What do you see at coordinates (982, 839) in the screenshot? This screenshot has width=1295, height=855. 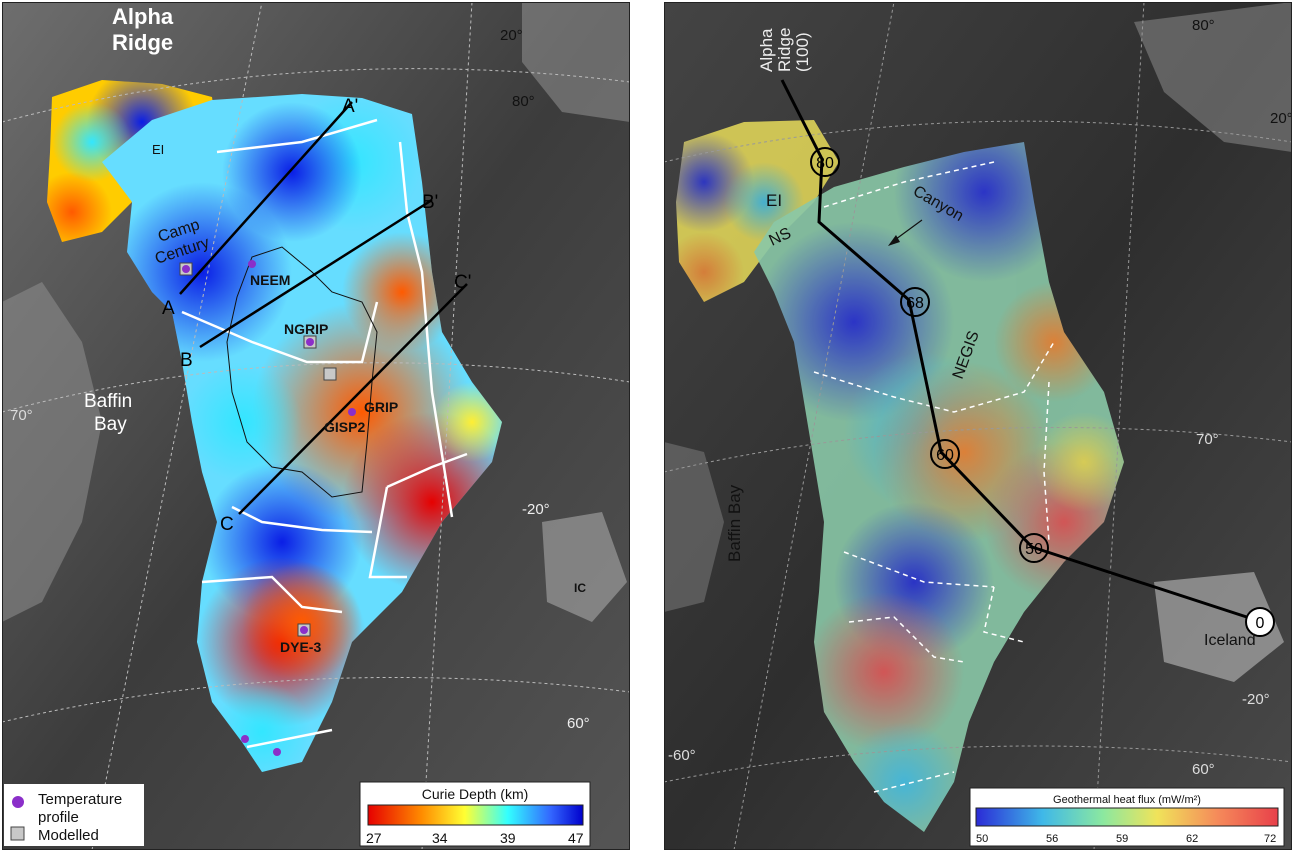 I see `colorbar-tick-0: 50` at bounding box center [982, 839].